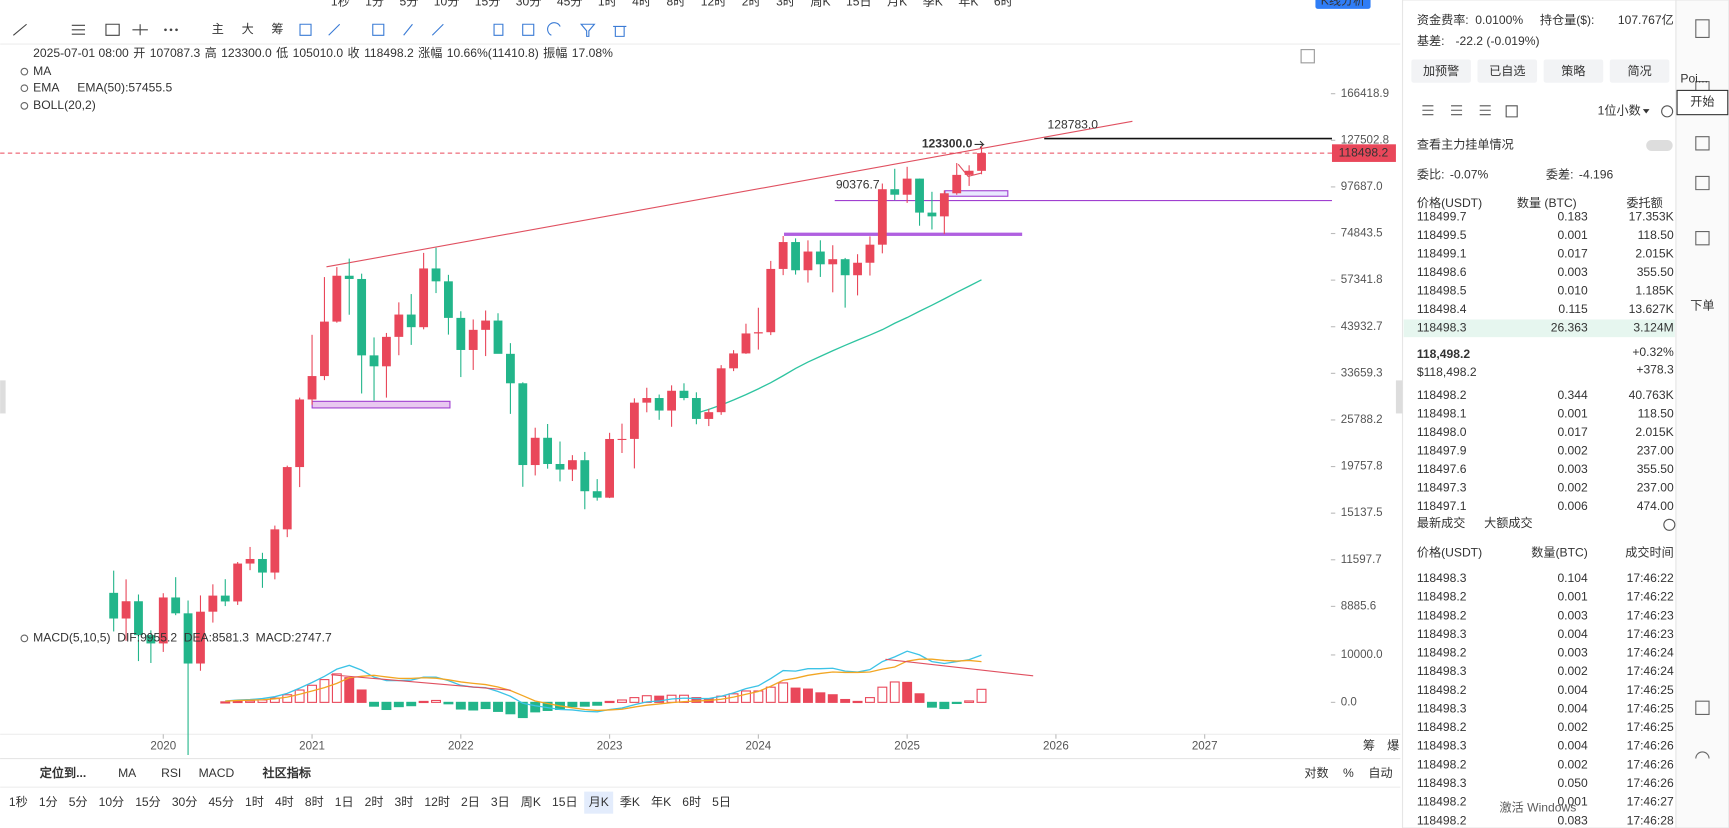 Image resolution: width=1729 pixels, height=828 pixels. Describe the element at coordinates (493, 53) in the screenshot. I see `ohlc-info: 10.66%(11410.8)` at that location.